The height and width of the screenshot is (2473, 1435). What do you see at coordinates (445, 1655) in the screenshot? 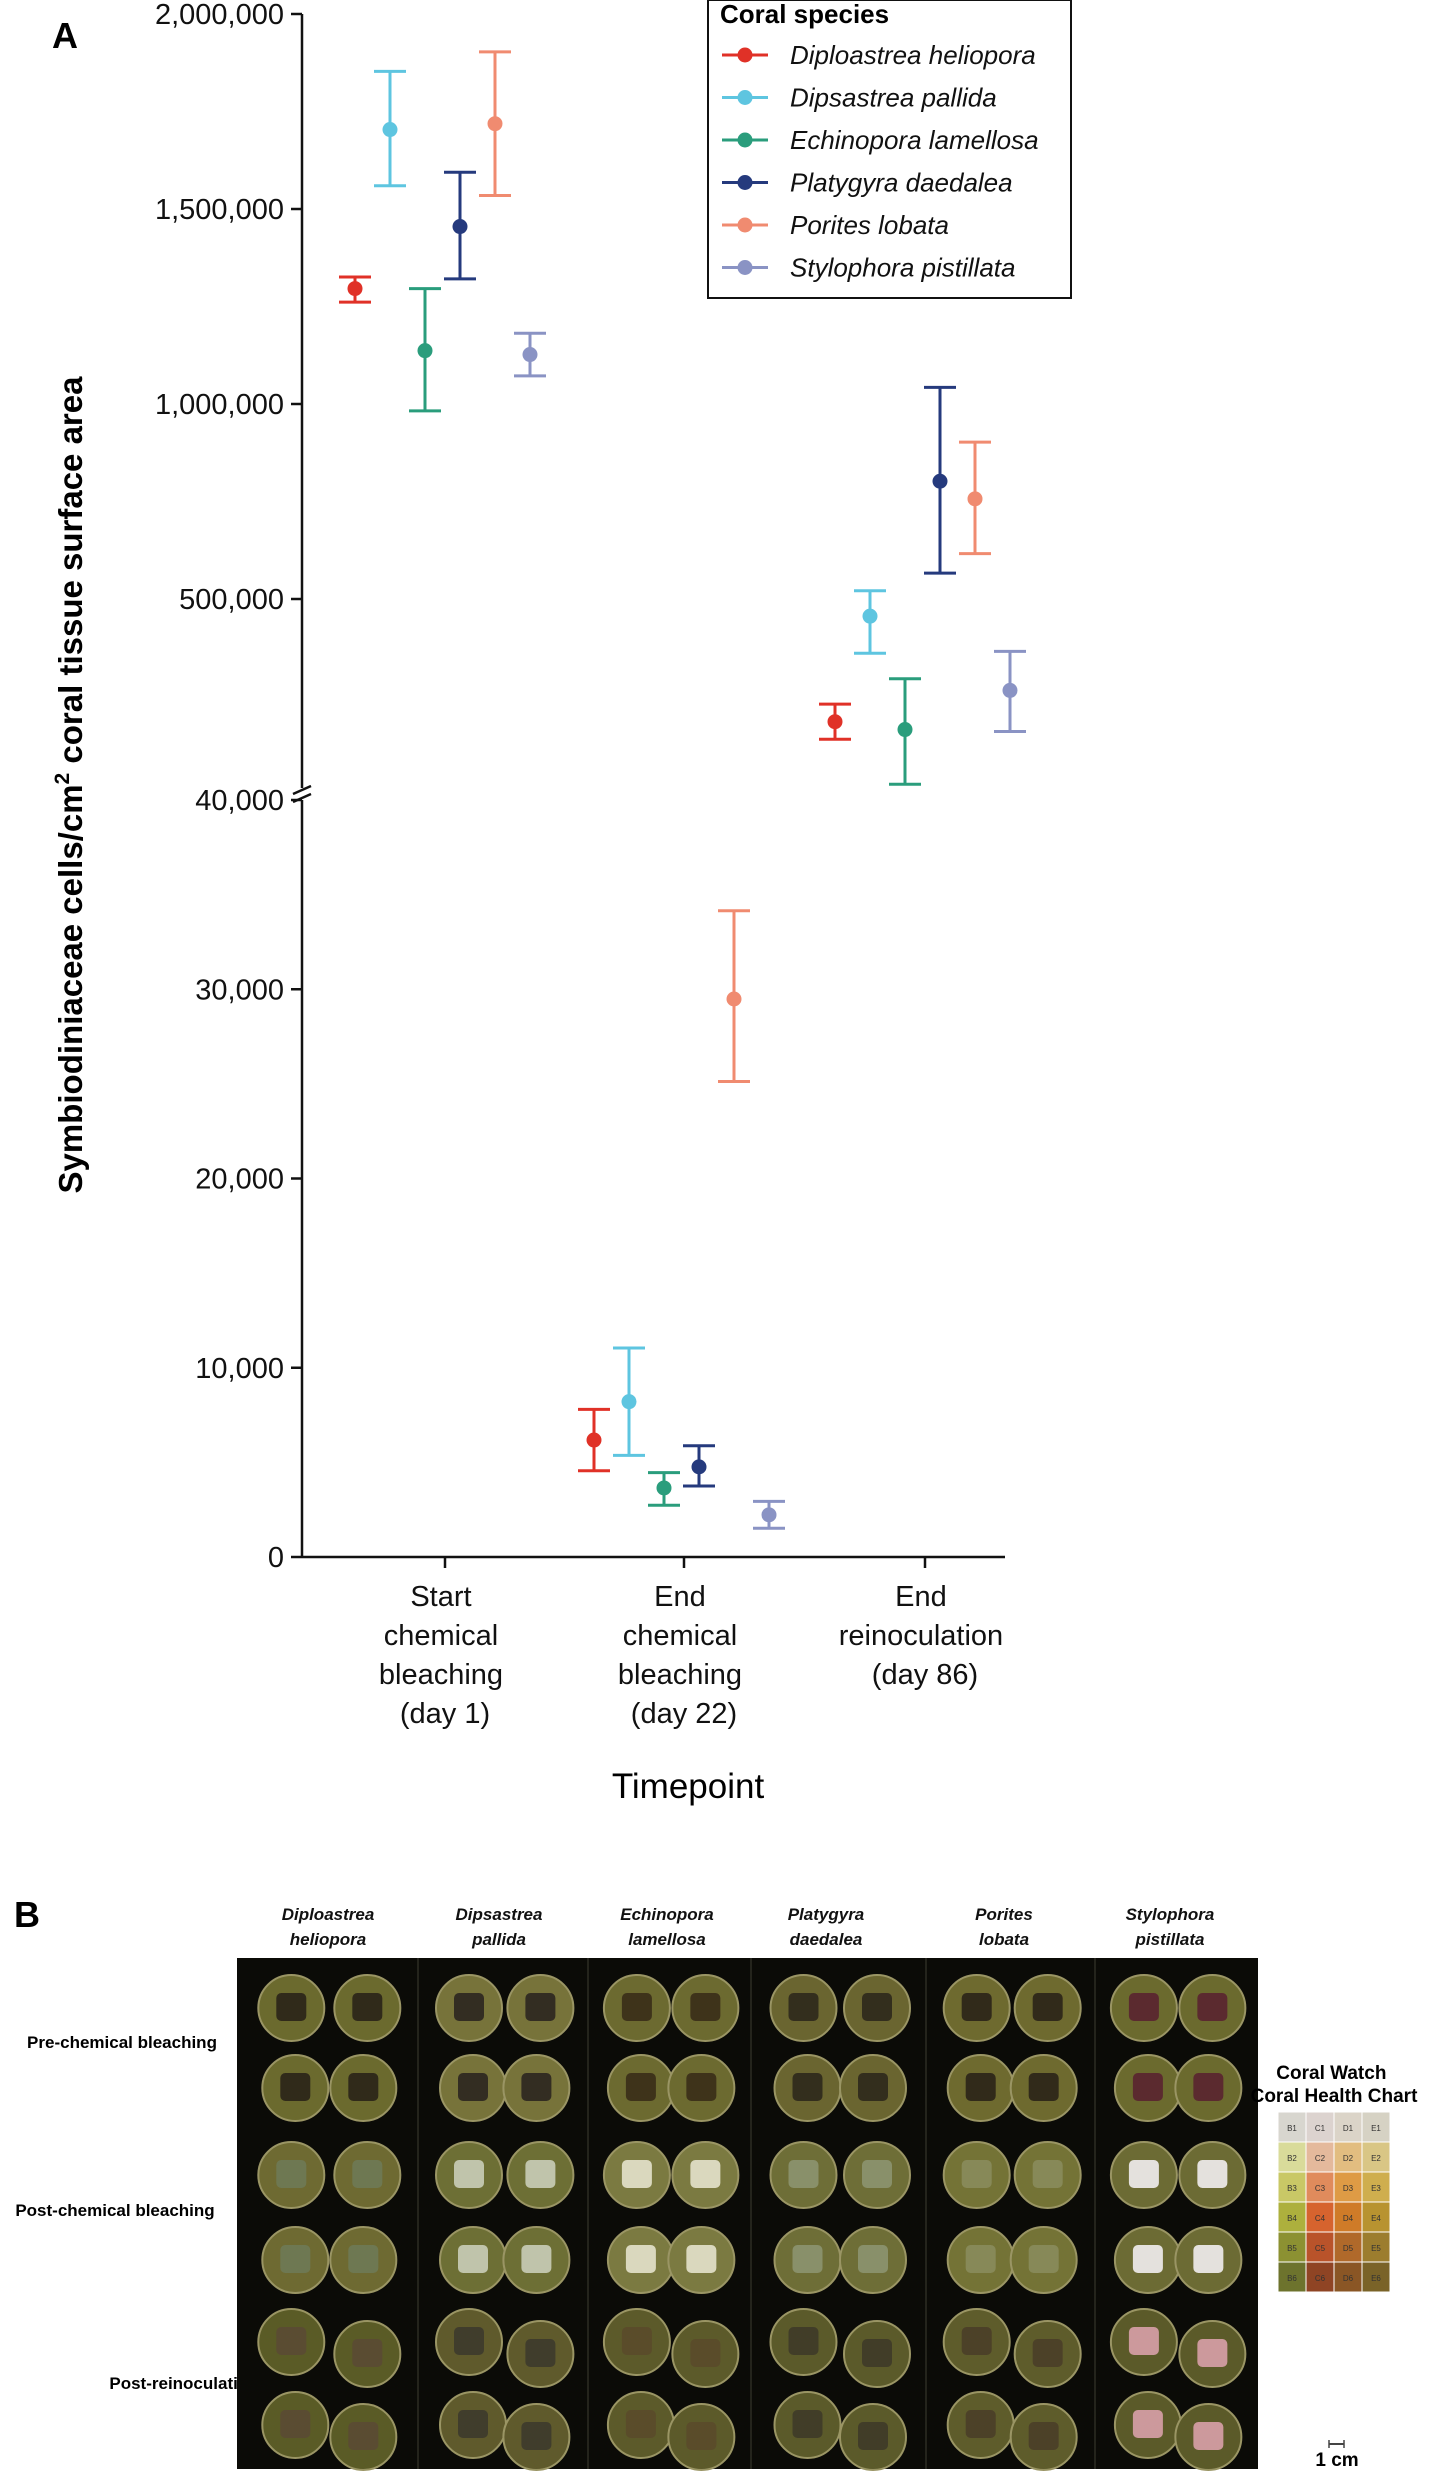
I see `x-category-label: Start chemical bleaching (day 1)` at bounding box center [445, 1655].